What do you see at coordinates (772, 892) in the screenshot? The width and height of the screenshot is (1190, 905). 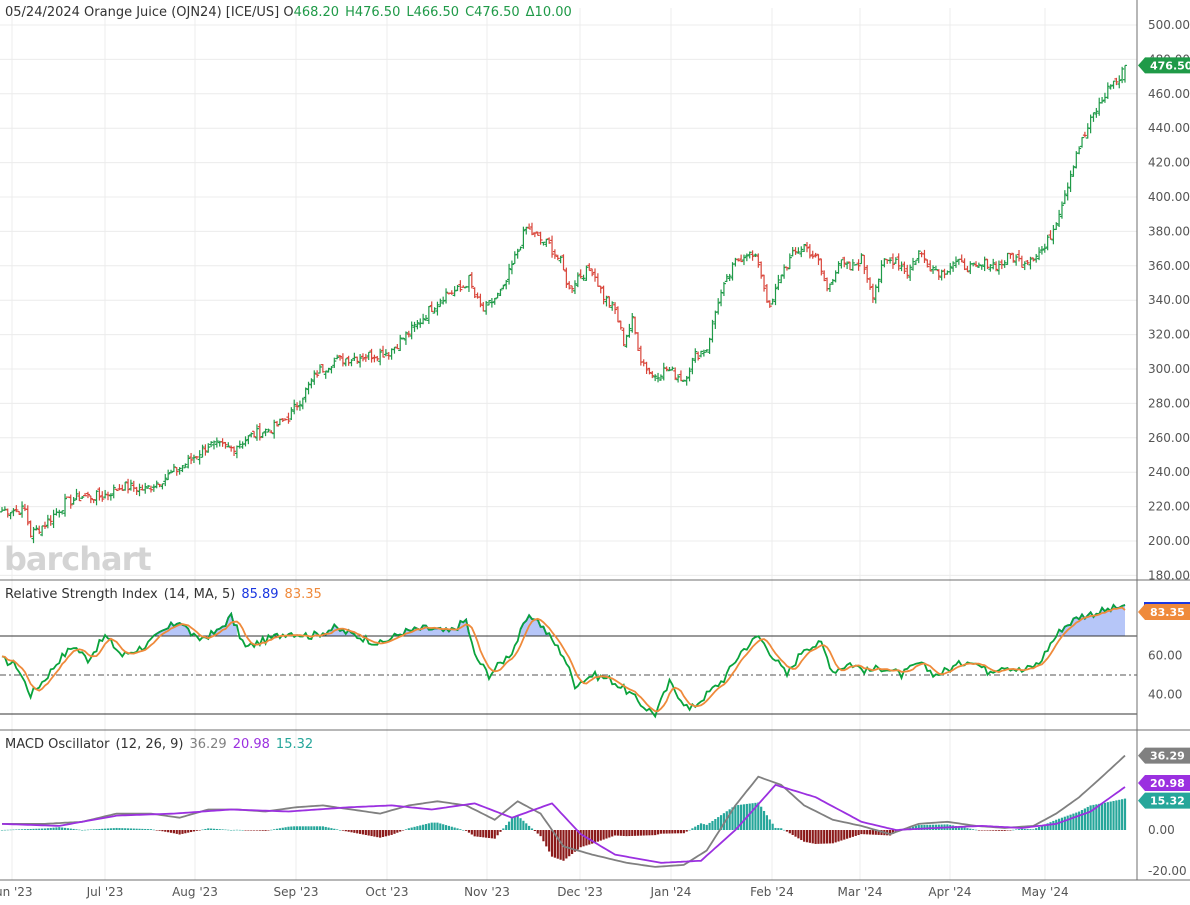 I see `month-tick-label: Feb '24` at bounding box center [772, 892].